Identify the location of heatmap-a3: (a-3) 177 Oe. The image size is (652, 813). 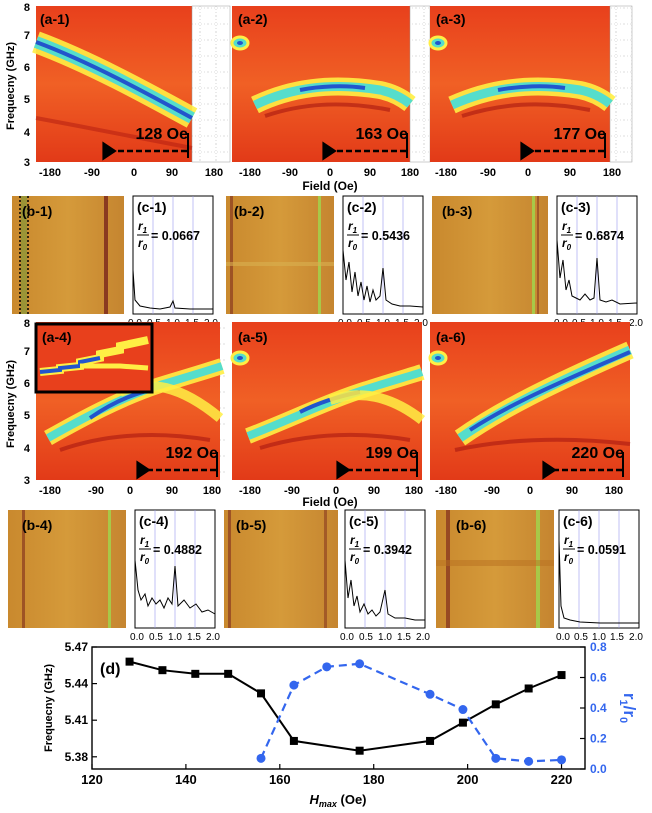
(530, 84).